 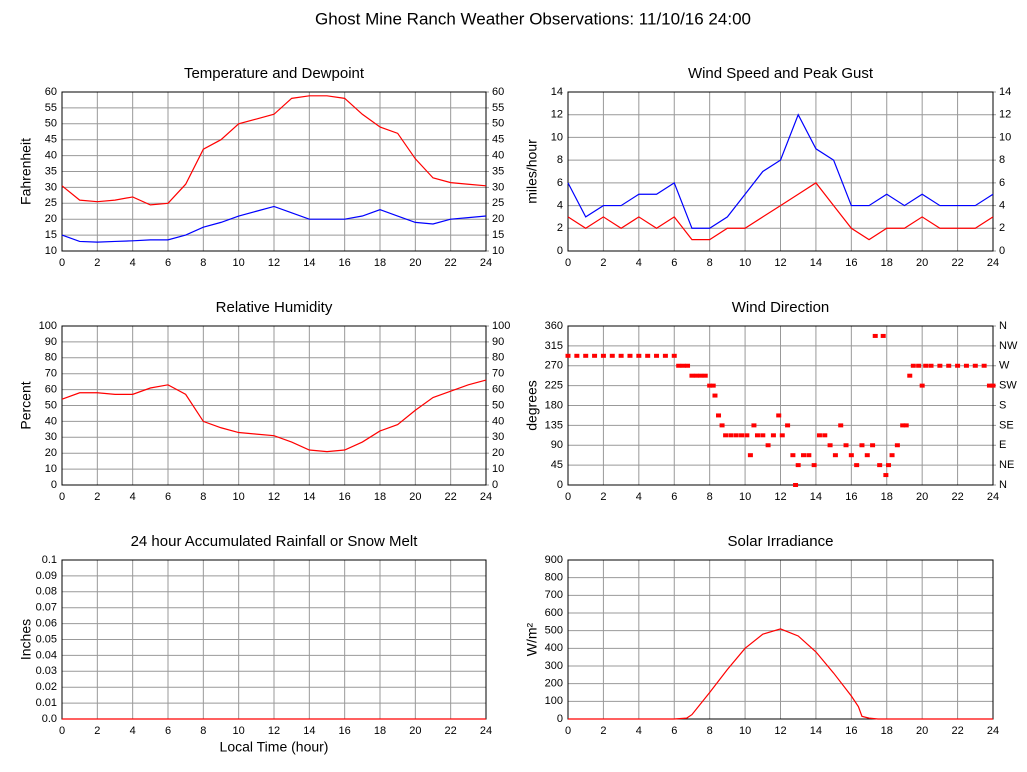 I want to click on y-tick-label: 12, so click(x=557, y=115).